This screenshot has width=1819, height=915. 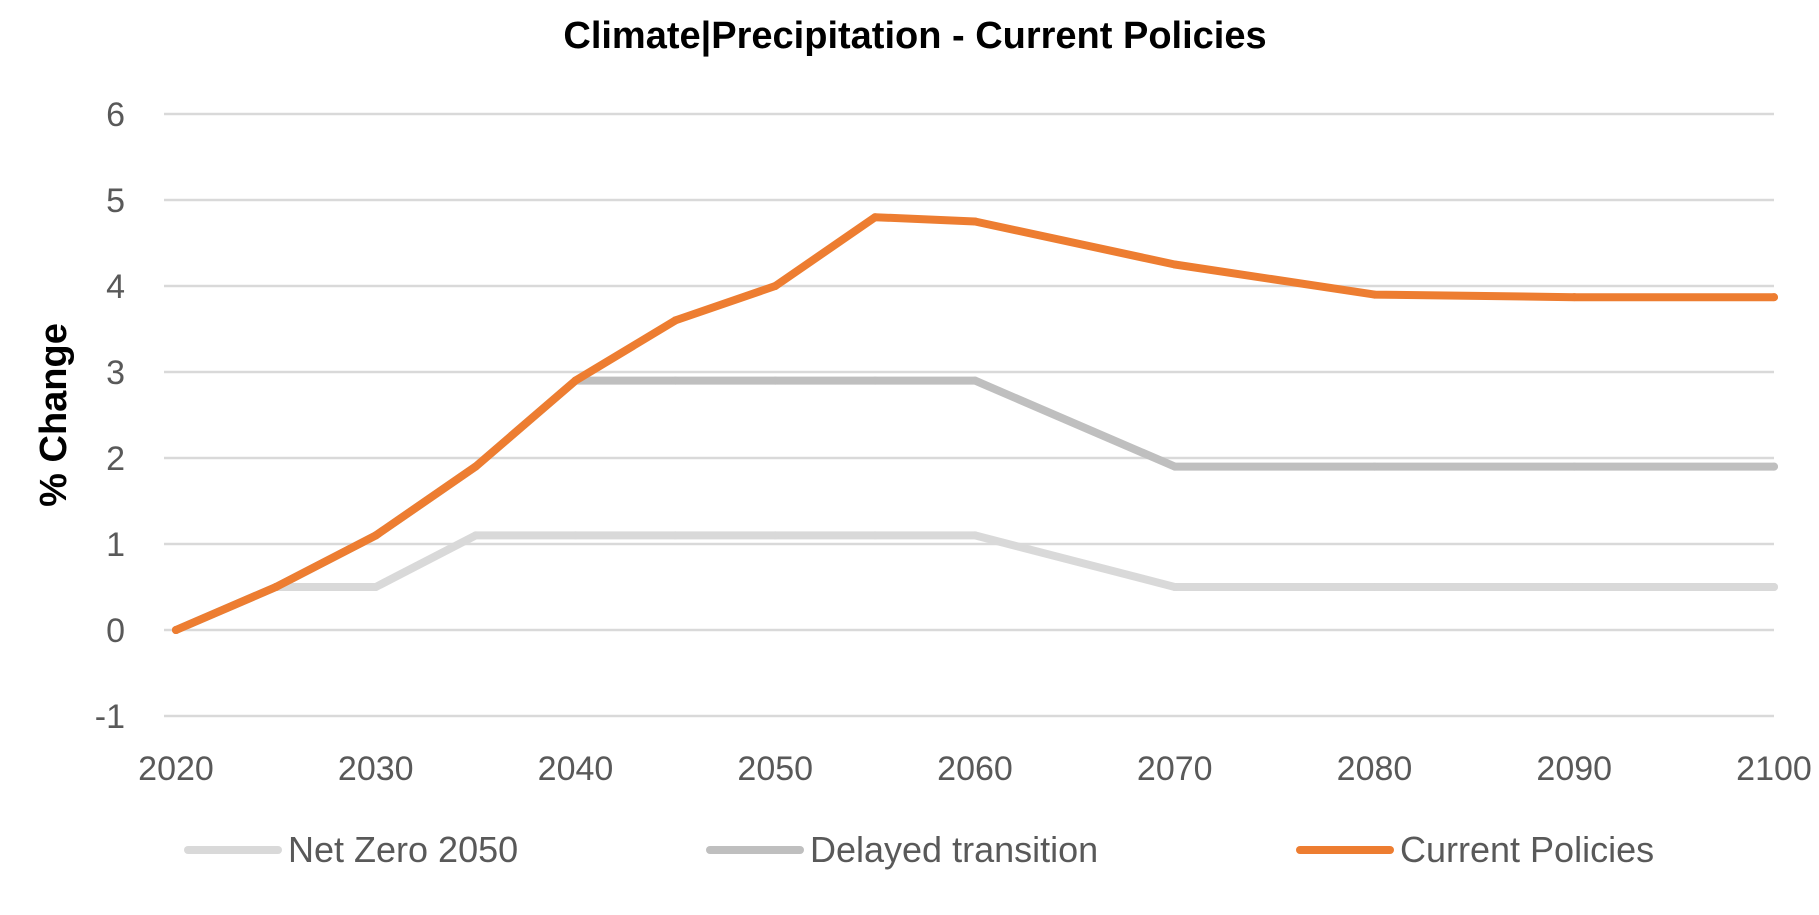 What do you see at coordinates (914, 36) in the screenshot?
I see `chart-title: Climate|Precipitation - Current Policies` at bounding box center [914, 36].